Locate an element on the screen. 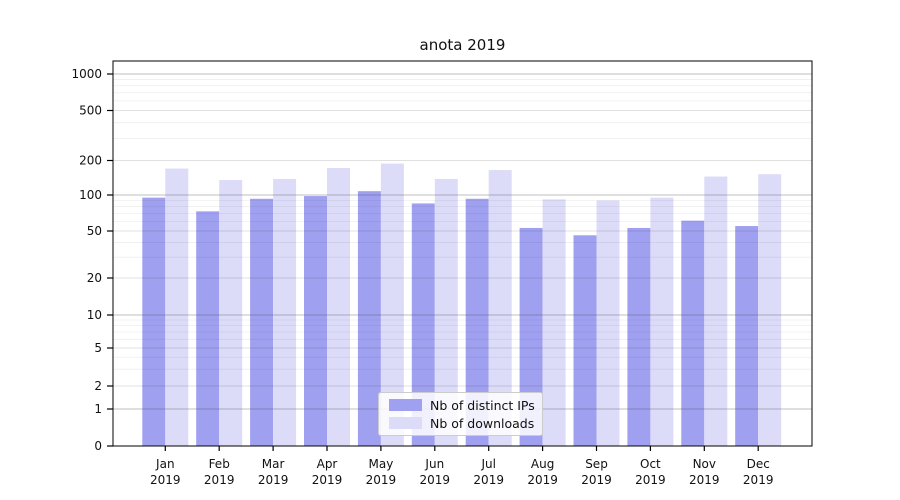 This screenshot has width=900, height=500. bar-distinct-ips-feb is located at coordinates (208, 328).